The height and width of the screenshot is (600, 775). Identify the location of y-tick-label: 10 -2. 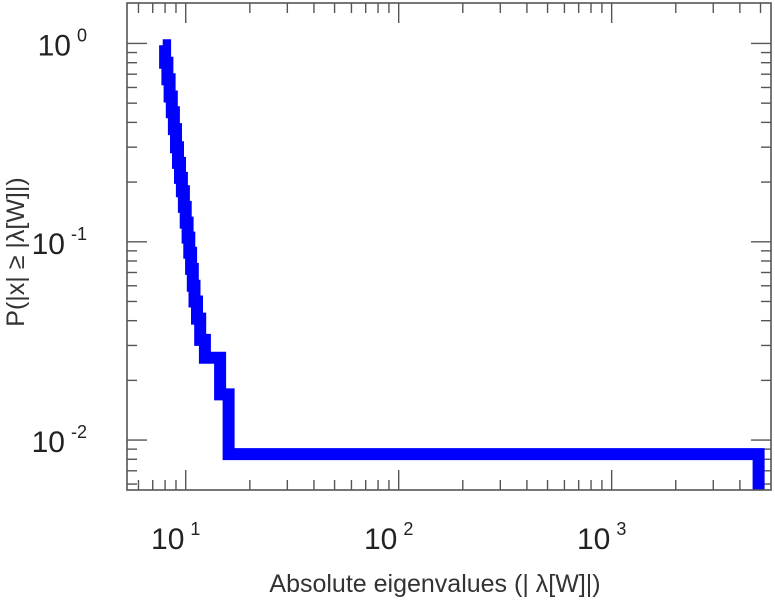
(59, 440).